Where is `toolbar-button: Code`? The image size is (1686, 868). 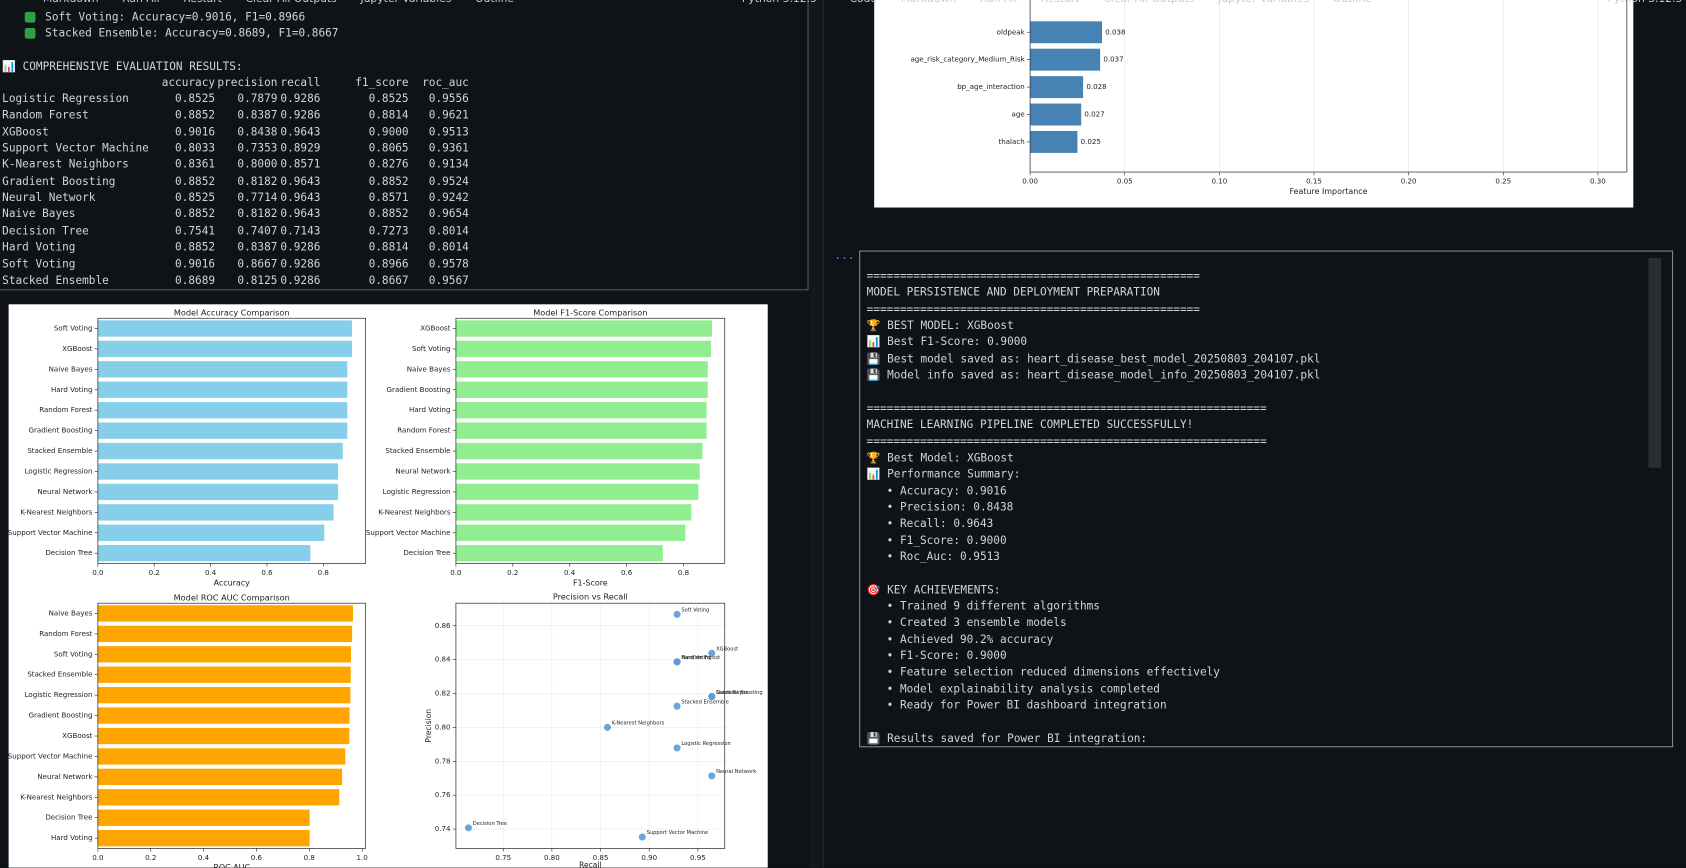
toolbar-button: Code is located at coordinates (863, 4).